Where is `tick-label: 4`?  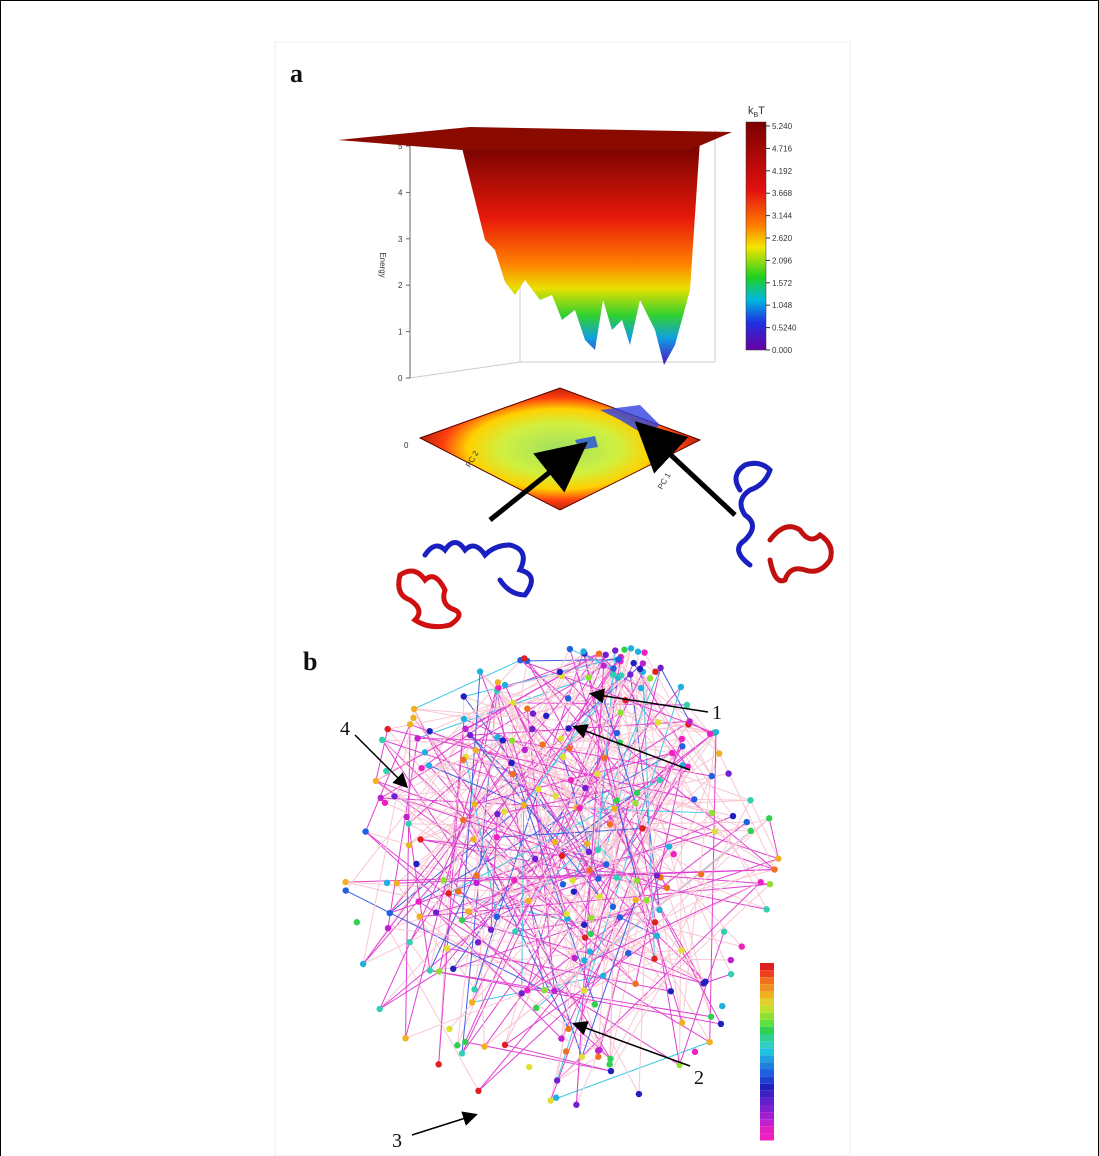 tick-label: 4 is located at coordinates (400, 192).